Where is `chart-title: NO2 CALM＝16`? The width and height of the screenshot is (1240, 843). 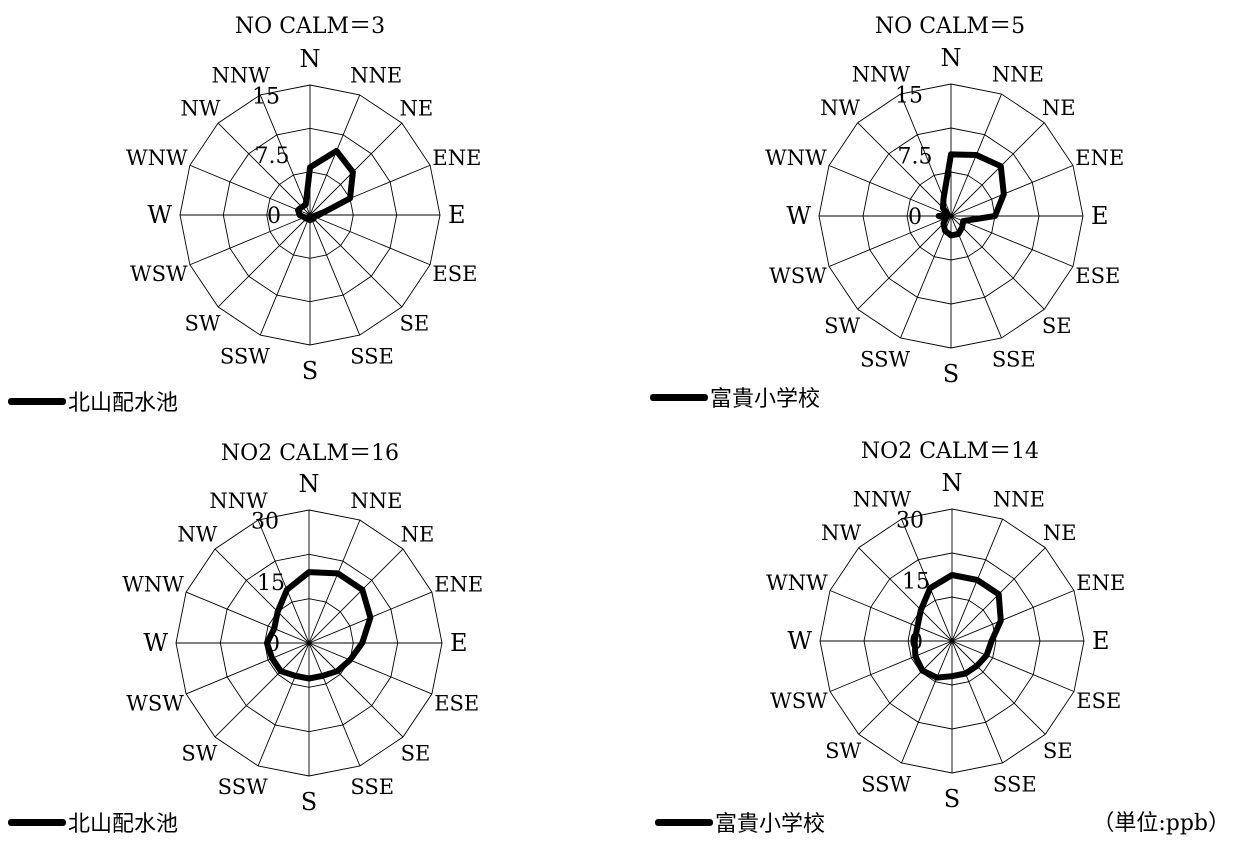 chart-title: NO2 CALM＝16 is located at coordinates (310, 453).